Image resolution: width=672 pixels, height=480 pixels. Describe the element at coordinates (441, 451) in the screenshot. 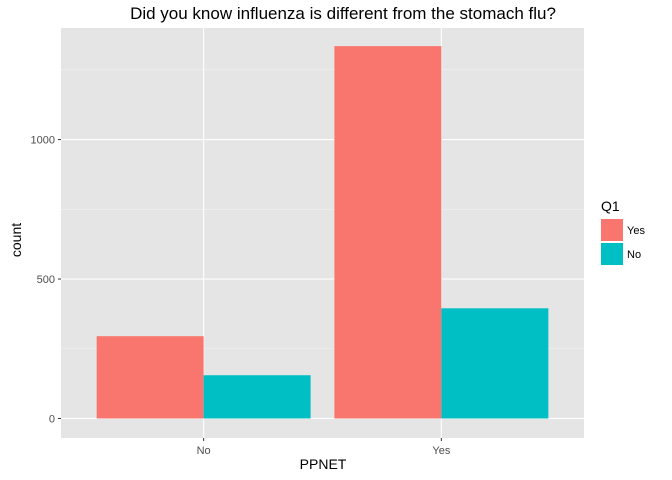

I see `x-tick-label: Yes` at that location.